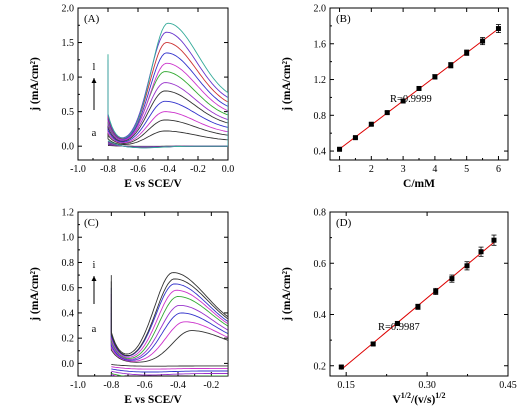 The width and height of the screenshot is (521, 415). I want to click on x-tick-label: 2, so click(371, 169).